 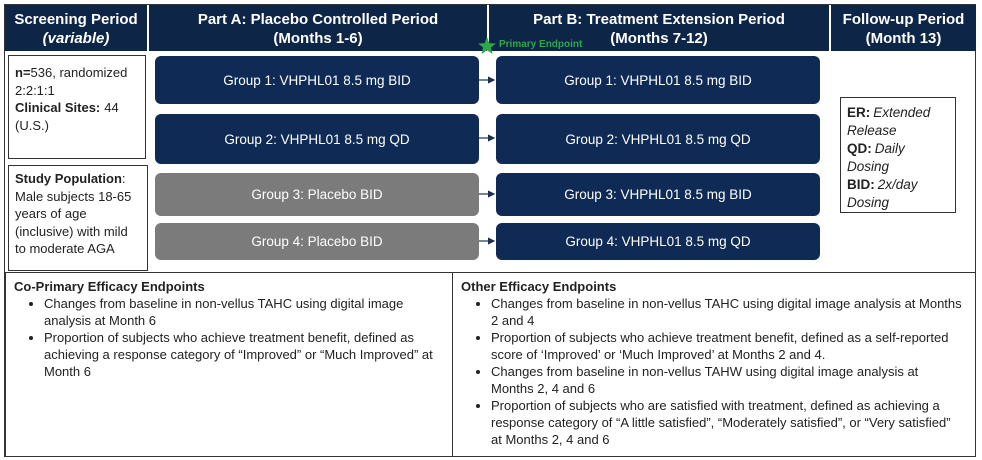 I want to click on panel-title: Other Efficacy Endpoints, so click(x=539, y=286).